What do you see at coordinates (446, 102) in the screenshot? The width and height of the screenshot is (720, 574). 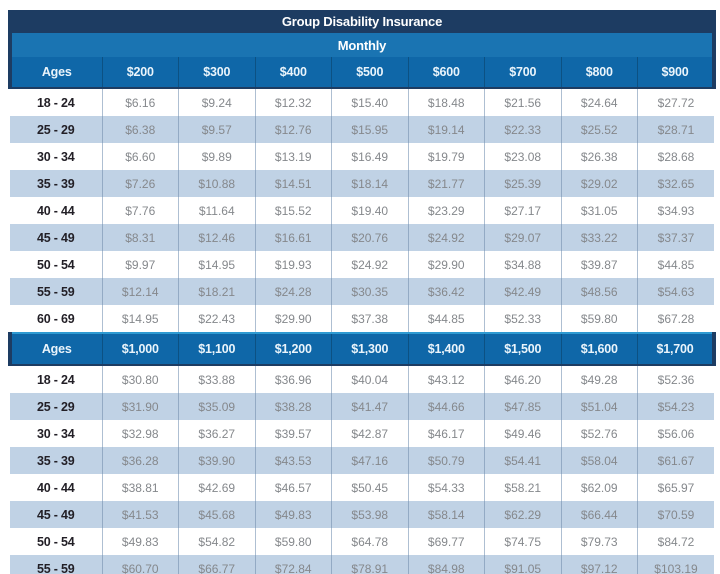 I see `rate-cell: $18.48` at bounding box center [446, 102].